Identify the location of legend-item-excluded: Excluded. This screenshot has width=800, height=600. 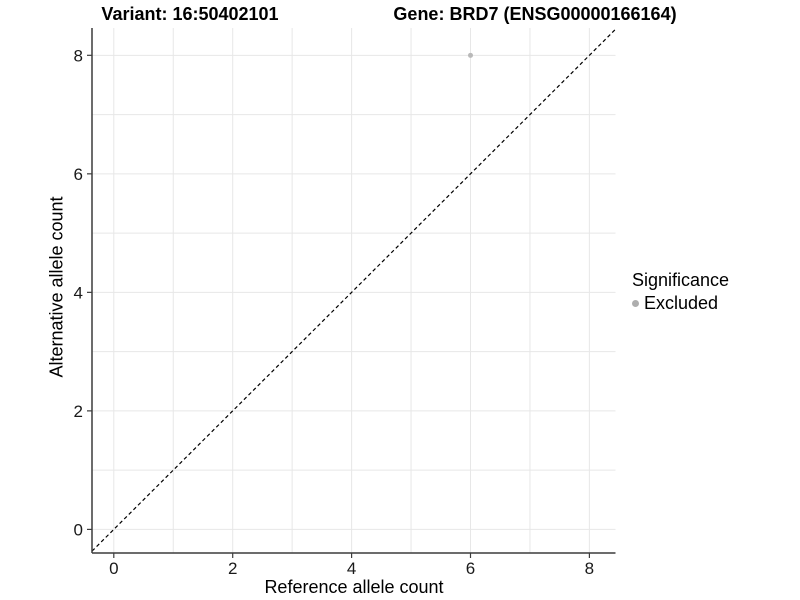
(680, 303).